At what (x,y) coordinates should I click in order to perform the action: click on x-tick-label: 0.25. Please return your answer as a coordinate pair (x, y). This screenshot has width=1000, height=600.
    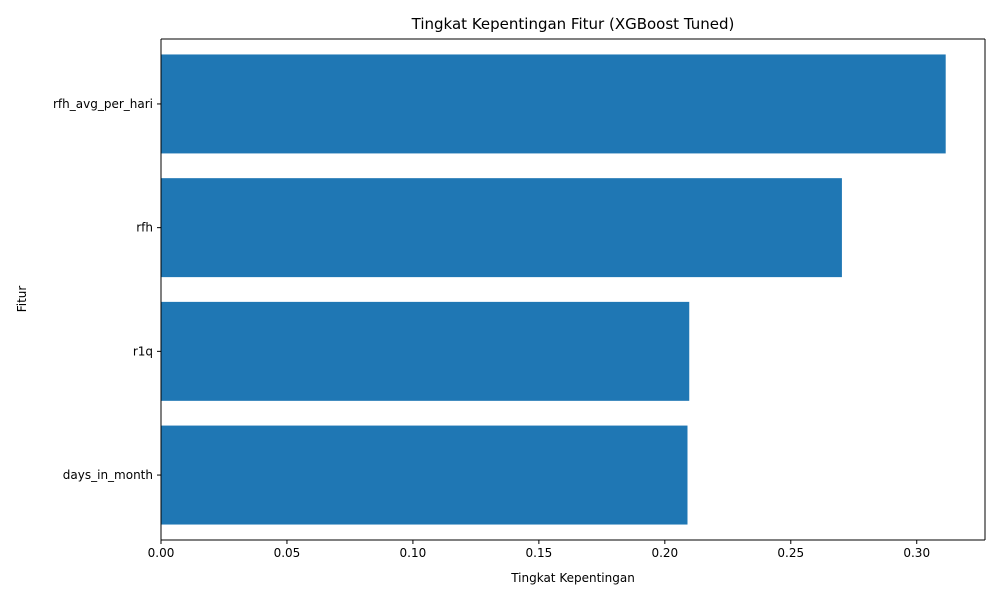
    Looking at the image, I should click on (790, 553).